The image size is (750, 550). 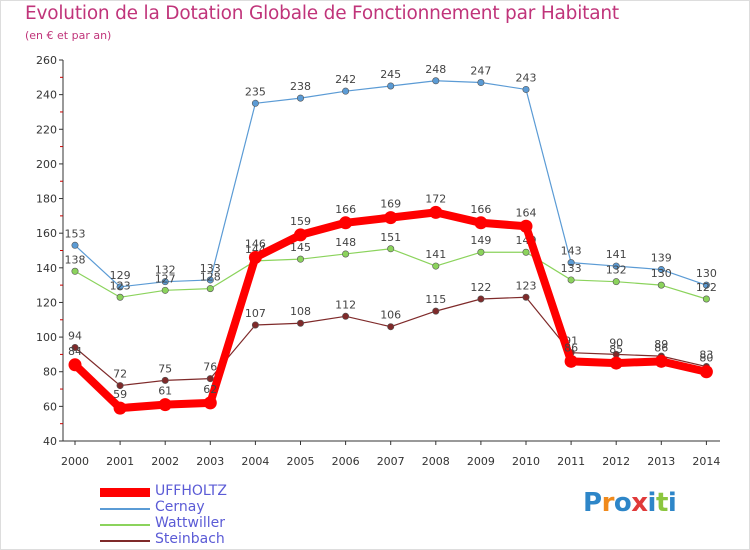 I want to click on logo-letter: i, so click(x=672, y=503).